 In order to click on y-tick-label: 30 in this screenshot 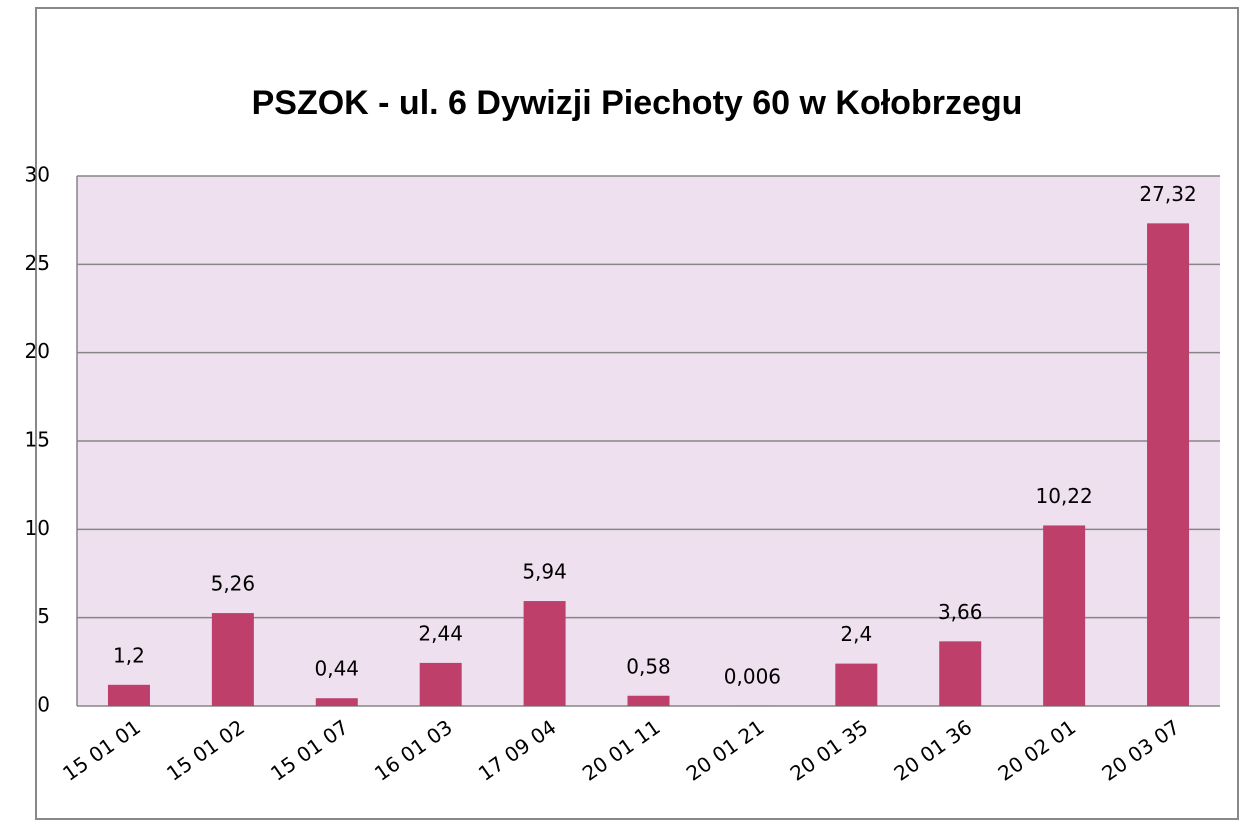, I will do `click(37, 175)`.